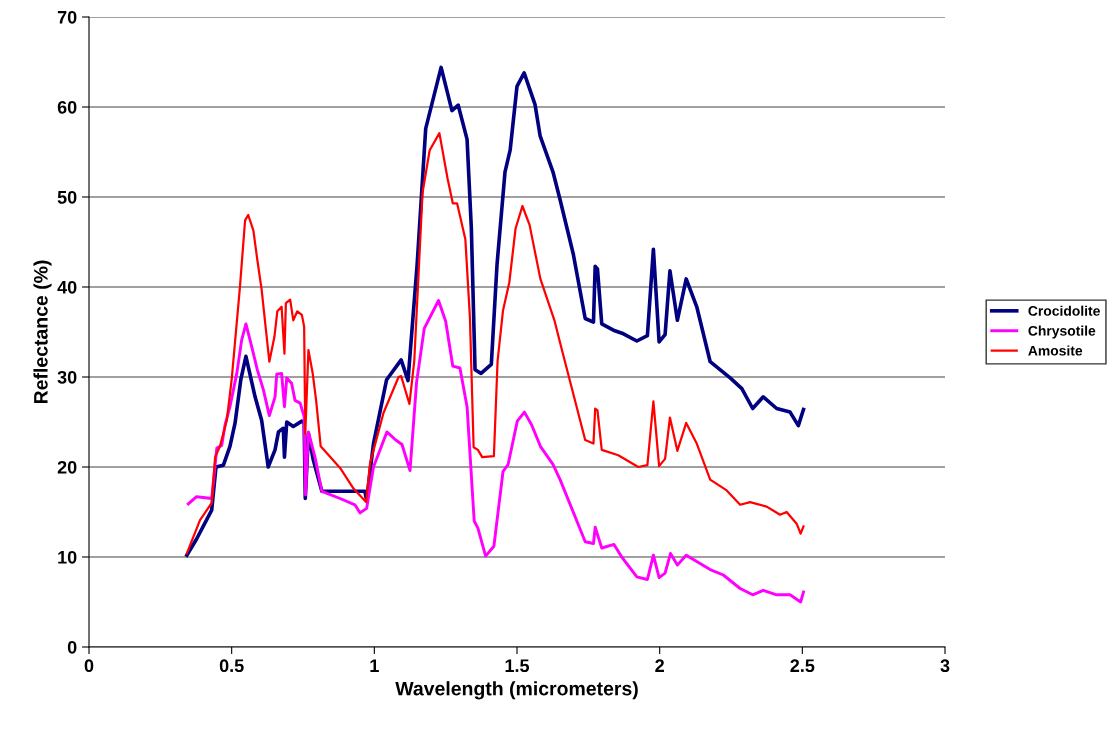 The image size is (1119, 740). Describe the element at coordinates (72, 647) in the screenshot. I see `y-tick-label: 0` at that location.